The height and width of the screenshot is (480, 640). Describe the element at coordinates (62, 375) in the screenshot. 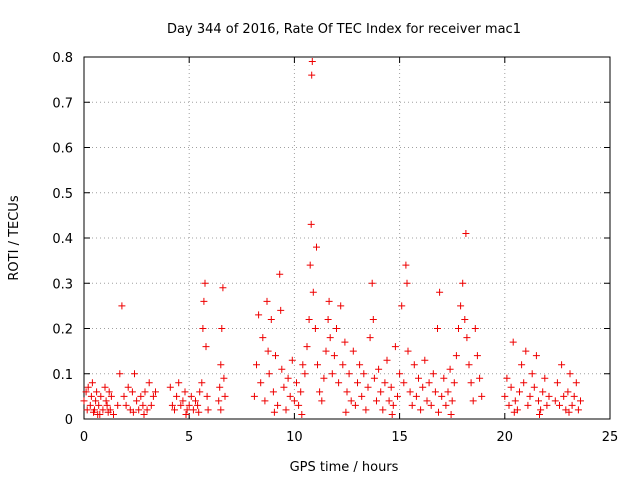

I see `y-tick-label: 0.1` at that location.